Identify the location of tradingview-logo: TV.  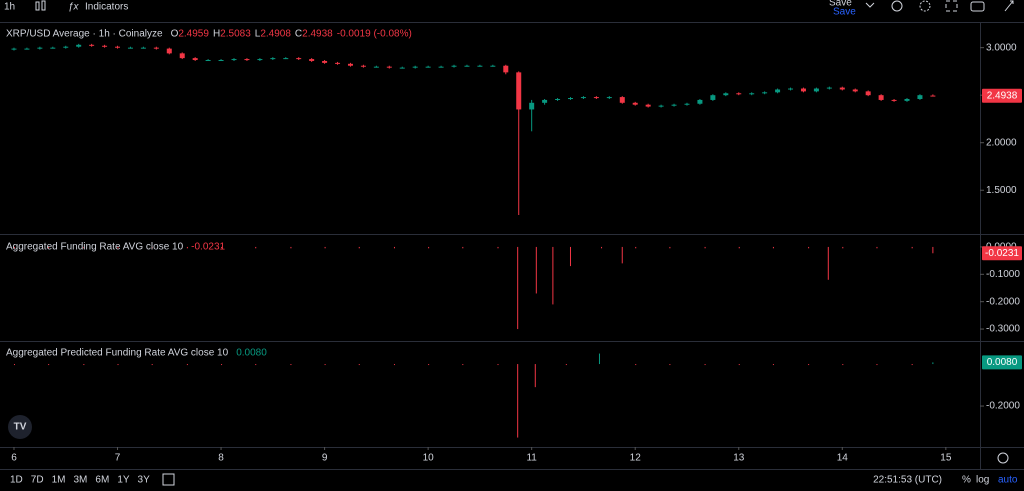
(20, 427).